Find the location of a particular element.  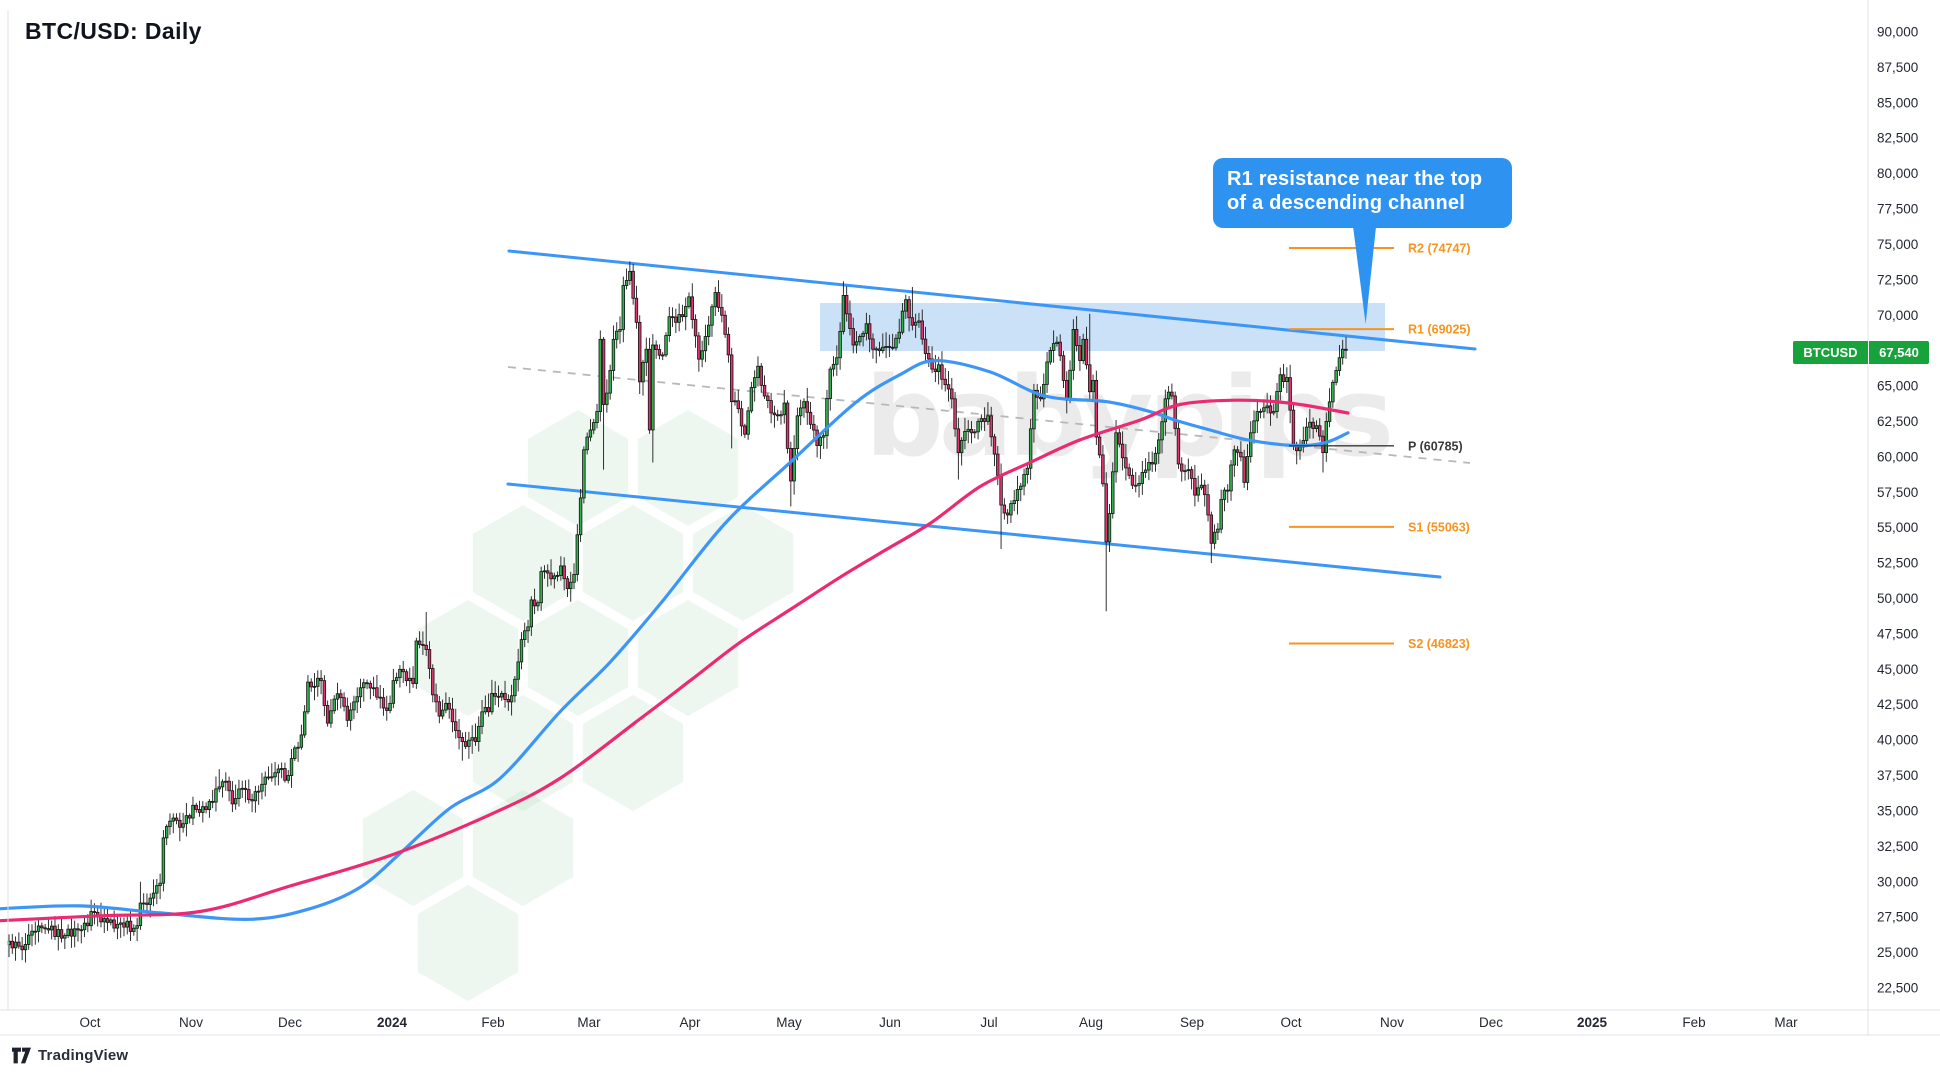

price-tick-label: 75,000 is located at coordinates (1897, 244).